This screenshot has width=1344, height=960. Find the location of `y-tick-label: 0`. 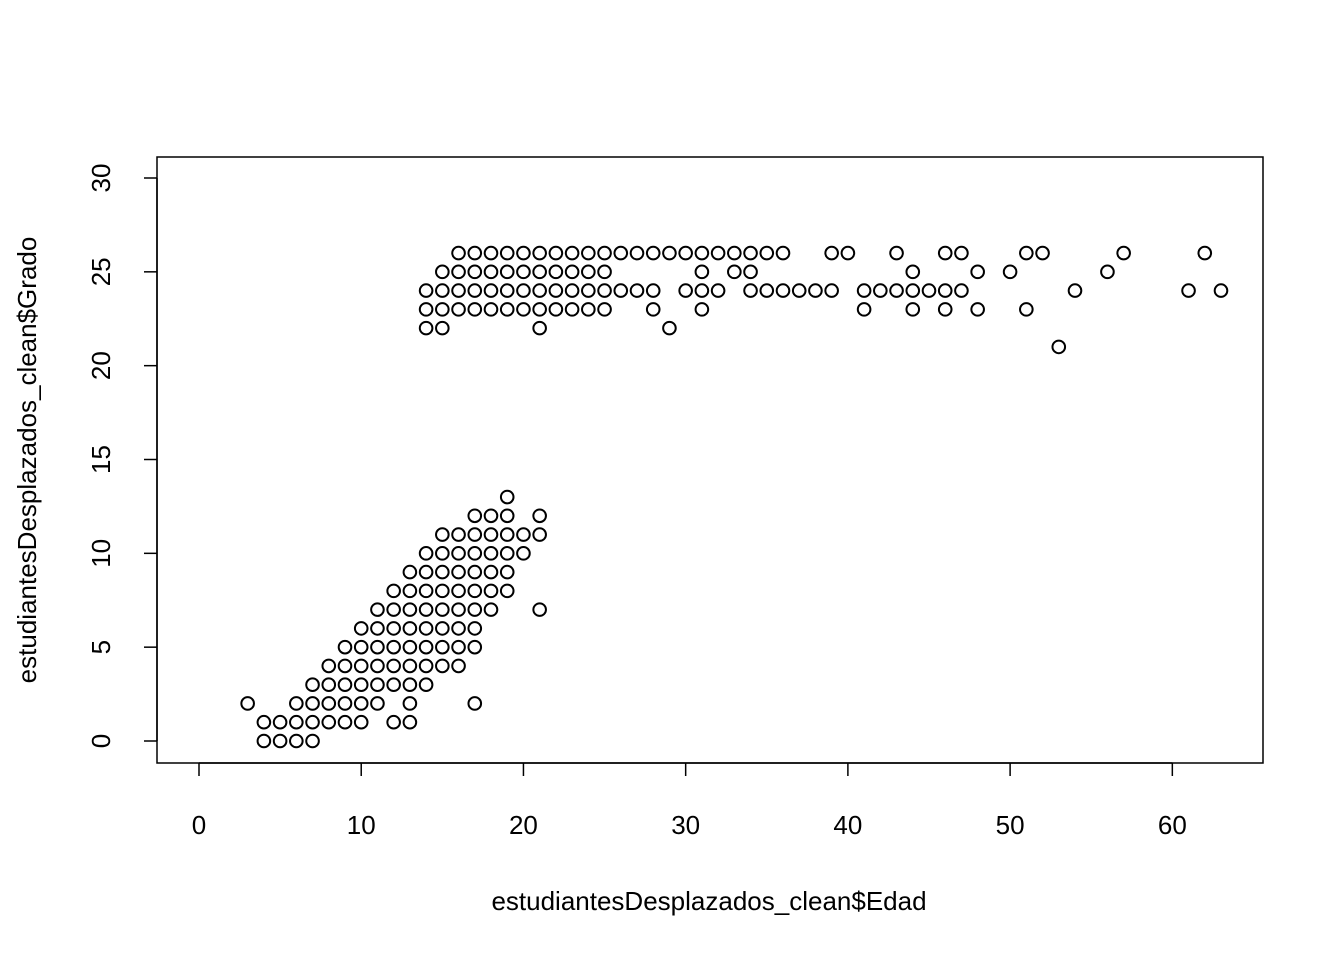

y-tick-label: 0 is located at coordinates (101, 741).